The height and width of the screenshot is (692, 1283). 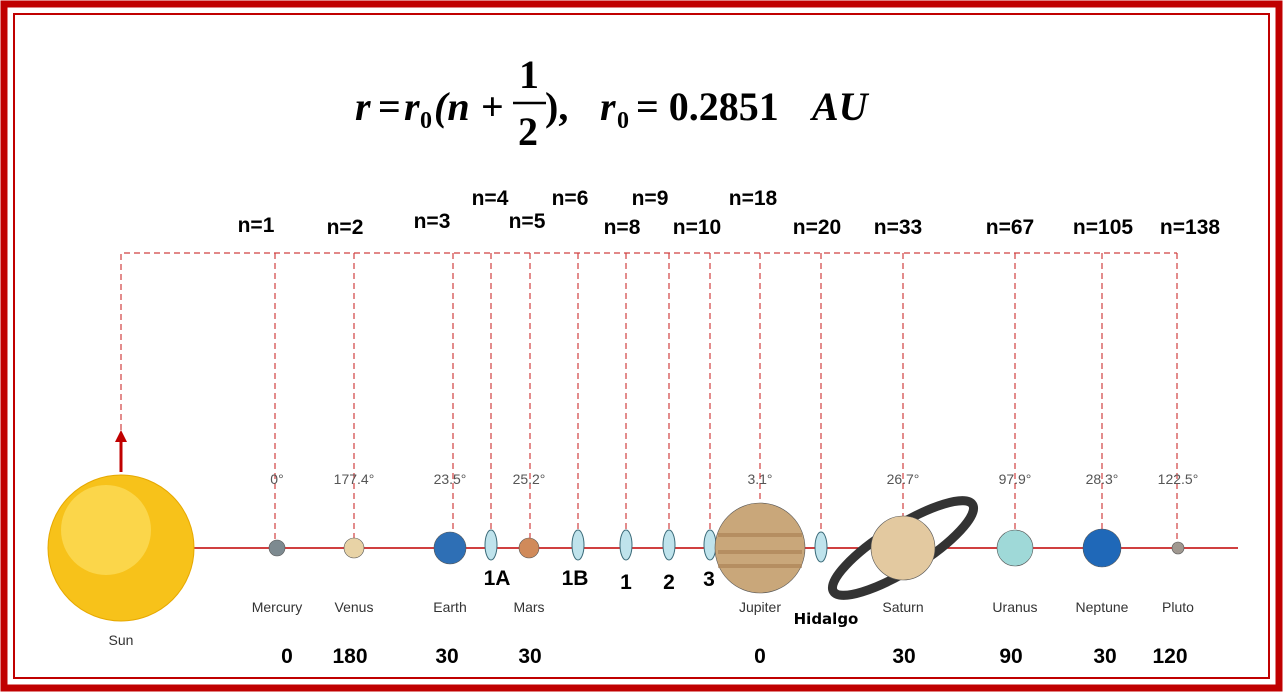 What do you see at coordinates (492, 106) in the screenshot?
I see `formula-plus: +` at bounding box center [492, 106].